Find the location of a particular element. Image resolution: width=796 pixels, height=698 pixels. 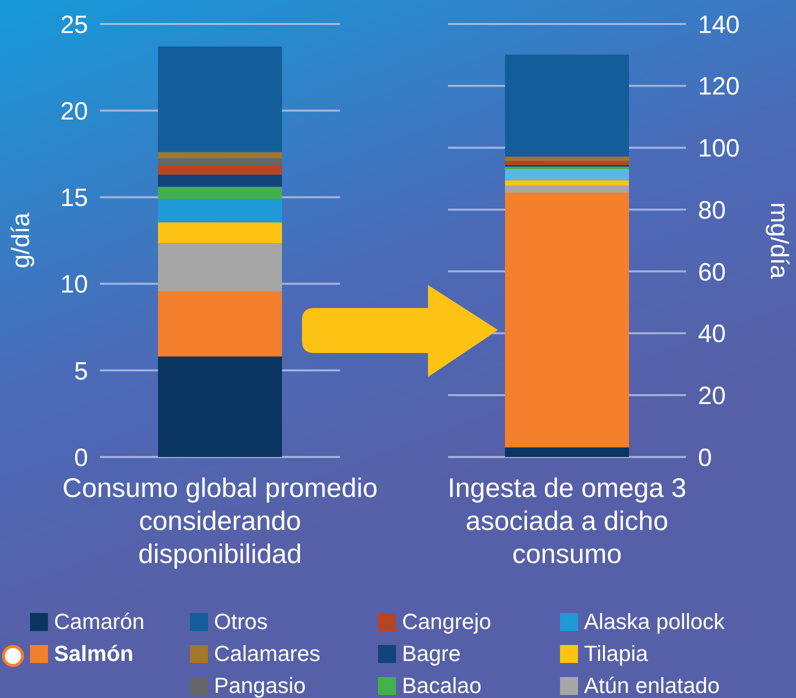

legend-label: Tilapia is located at coordinates (616, 654).